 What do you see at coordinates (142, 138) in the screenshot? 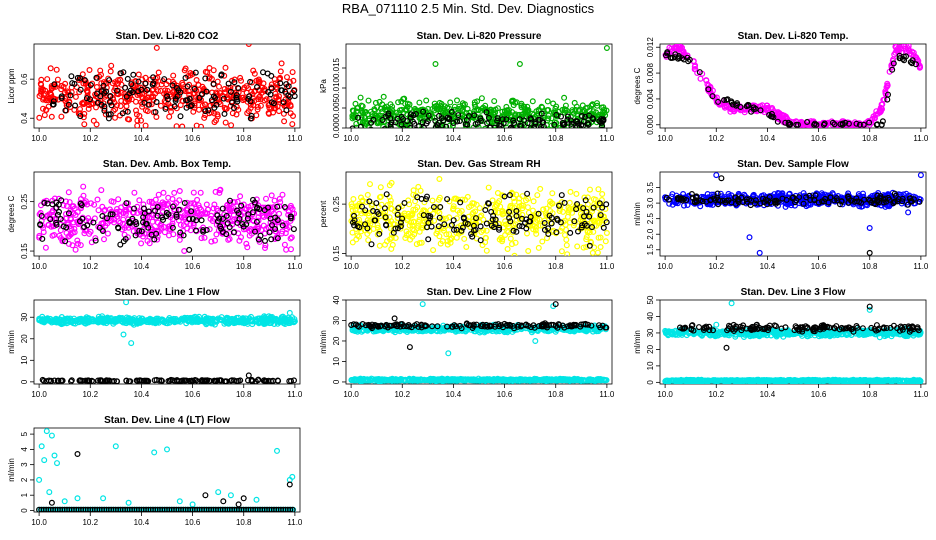
I see `x-tick-label: 10.4` at bounding box center [142, 138].